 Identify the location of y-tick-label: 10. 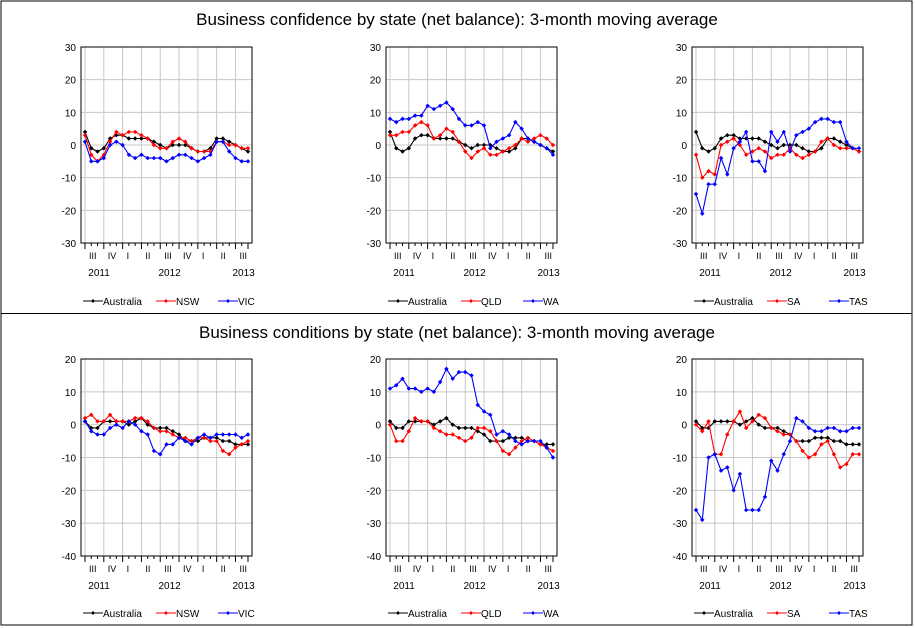
(376, 113).